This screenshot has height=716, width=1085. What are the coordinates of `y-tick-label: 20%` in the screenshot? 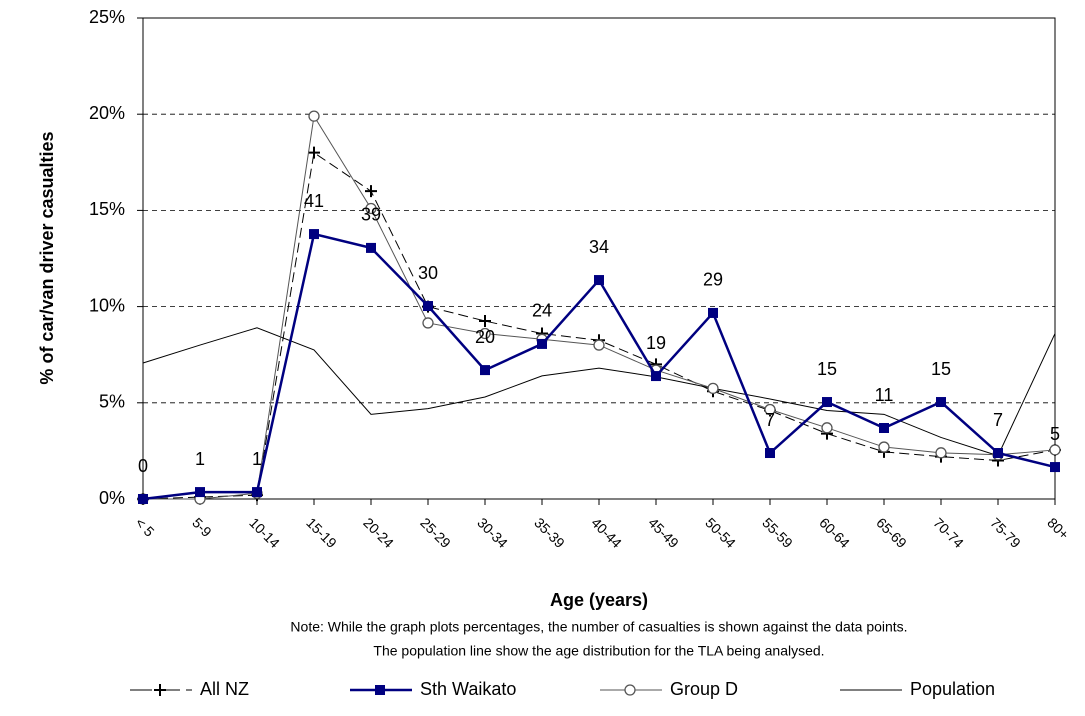 It's located at (107, 113).